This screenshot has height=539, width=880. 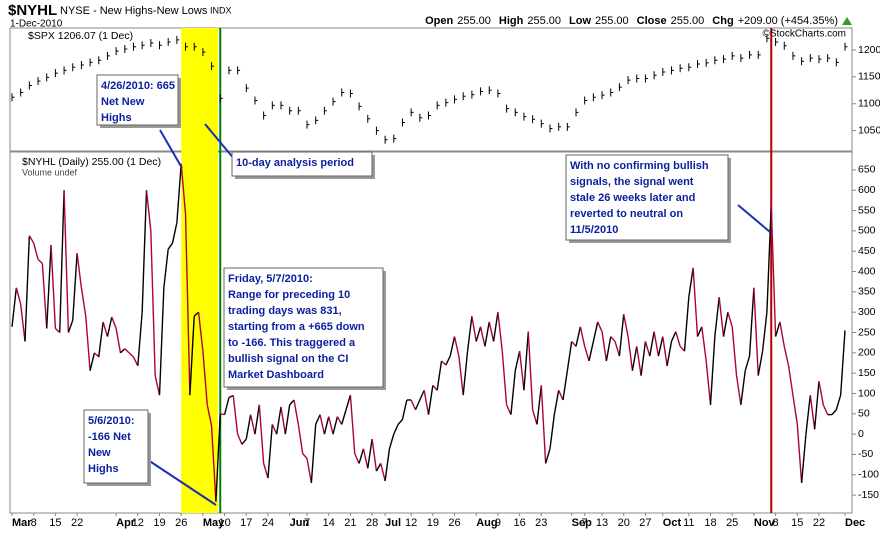 What do you see at coordinates (868, 475) in the screenshot?
I see `y-tick-label: -100` at bounding box center [868, 475].